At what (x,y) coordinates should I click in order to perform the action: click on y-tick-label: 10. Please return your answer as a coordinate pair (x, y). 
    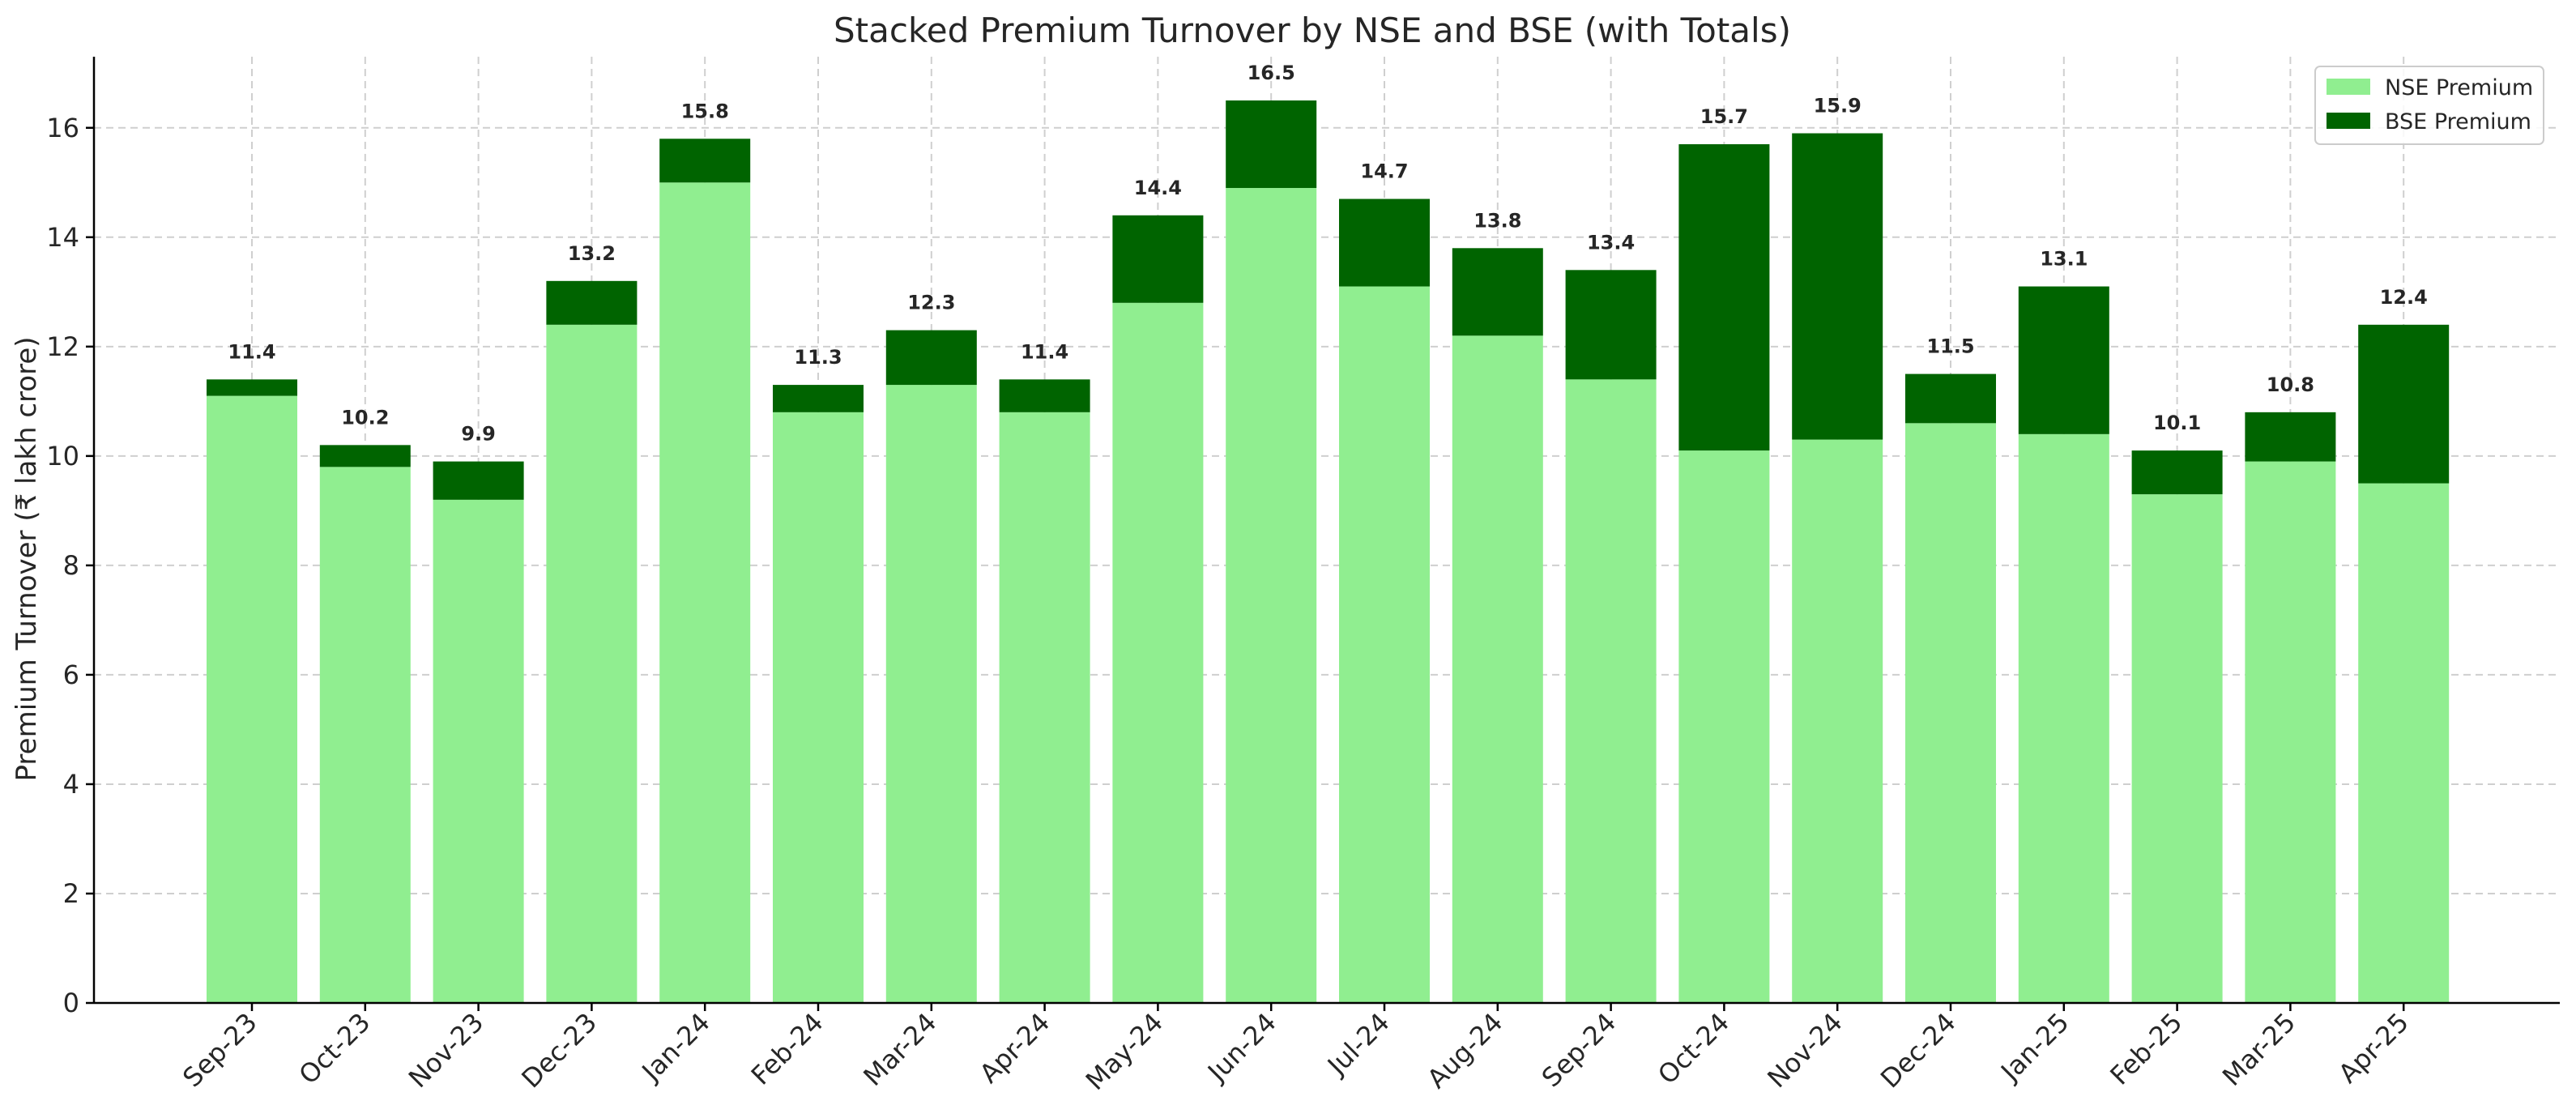
    Looking at the image, I should click on (63, 457).